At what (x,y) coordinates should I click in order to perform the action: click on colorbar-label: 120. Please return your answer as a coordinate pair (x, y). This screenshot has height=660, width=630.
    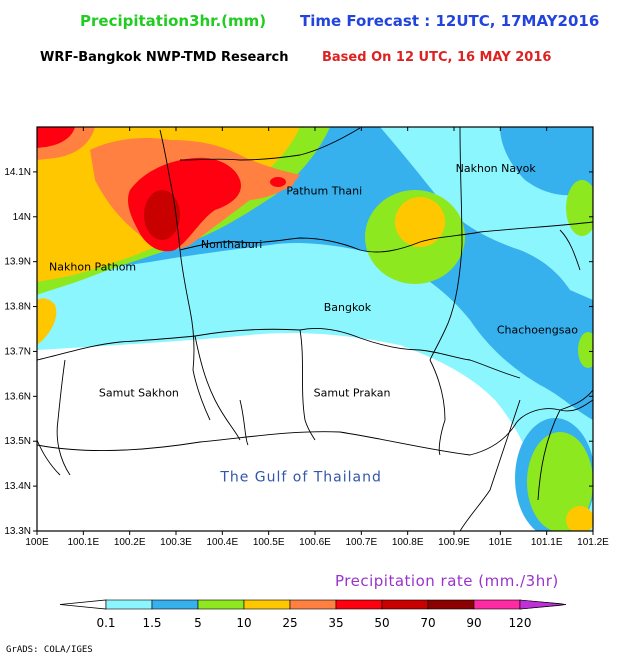
    Looking at the image, I should click on (520, 623).